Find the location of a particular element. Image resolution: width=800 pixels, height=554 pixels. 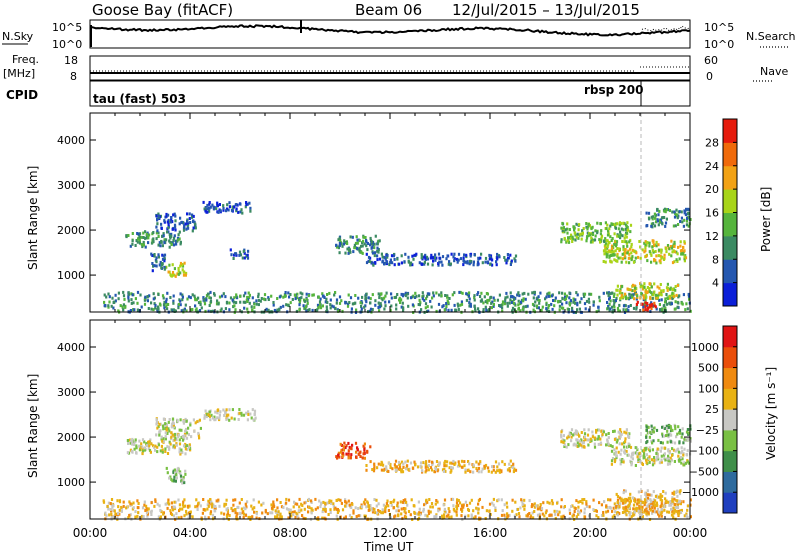

colorbar-tick-label: 25 is located at coordinates (712, 409).